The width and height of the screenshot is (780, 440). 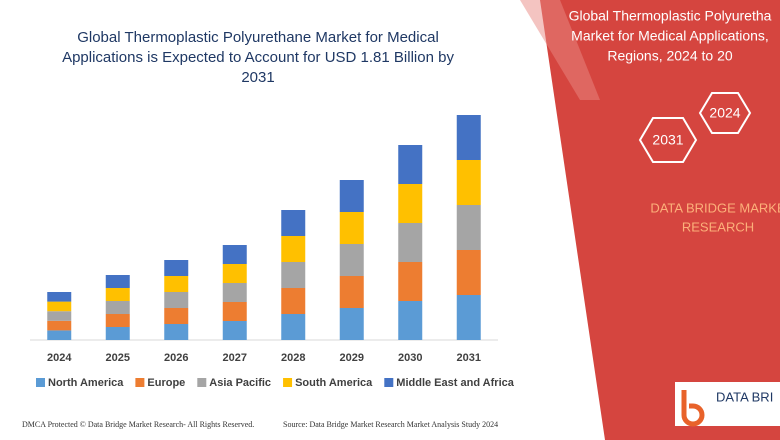 I want to click on hex-label: 2024, so click(x=724, y=113).